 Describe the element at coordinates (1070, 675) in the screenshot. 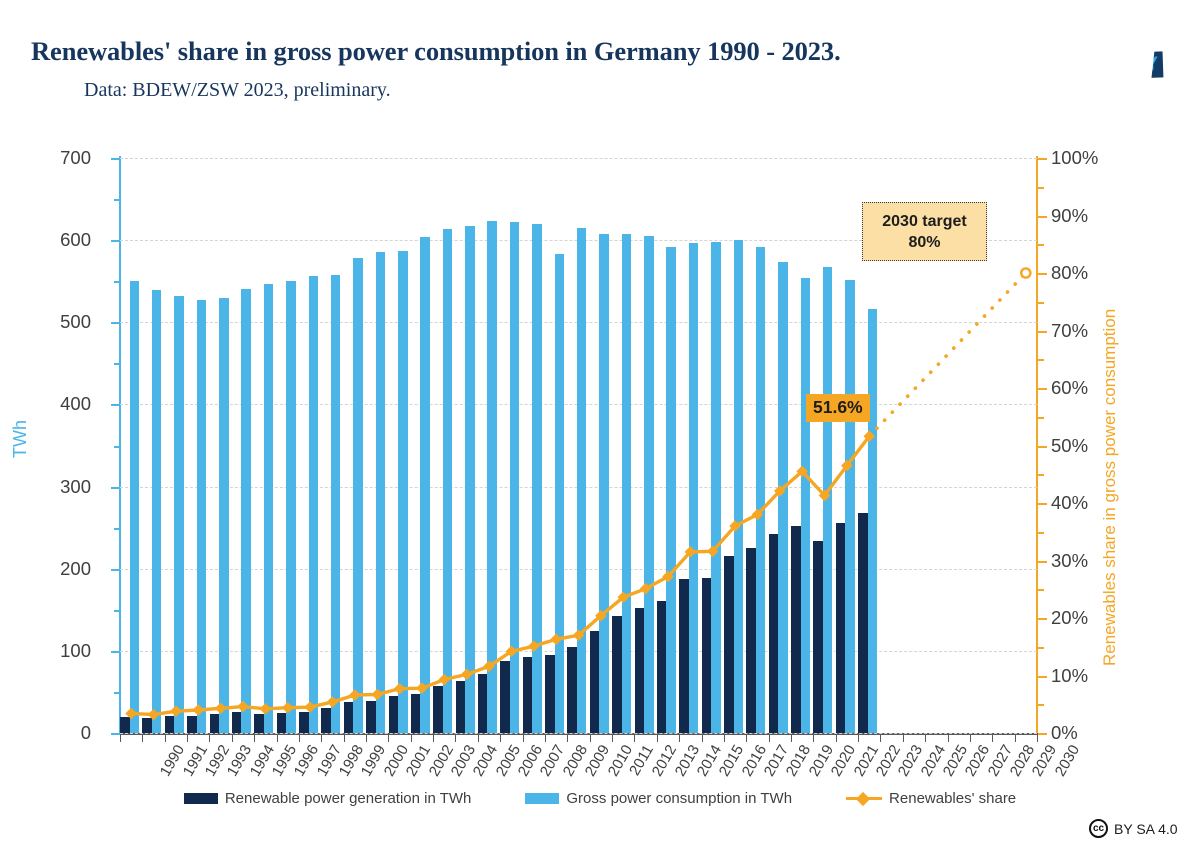

I see `y-axis-right-label: 10%` at that location.